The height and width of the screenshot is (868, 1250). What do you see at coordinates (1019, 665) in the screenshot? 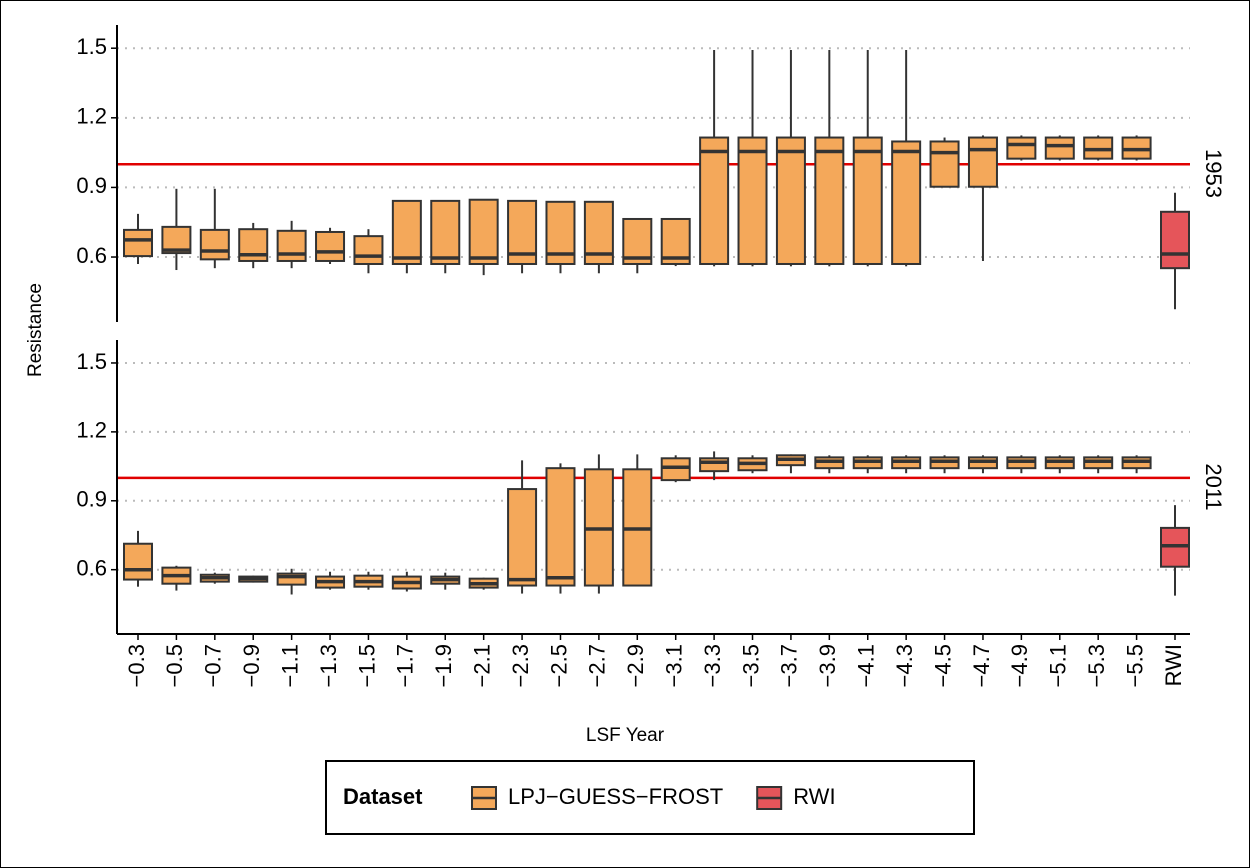
I see `x-tick-label: −4.9` at bounding box center [1019, 665].